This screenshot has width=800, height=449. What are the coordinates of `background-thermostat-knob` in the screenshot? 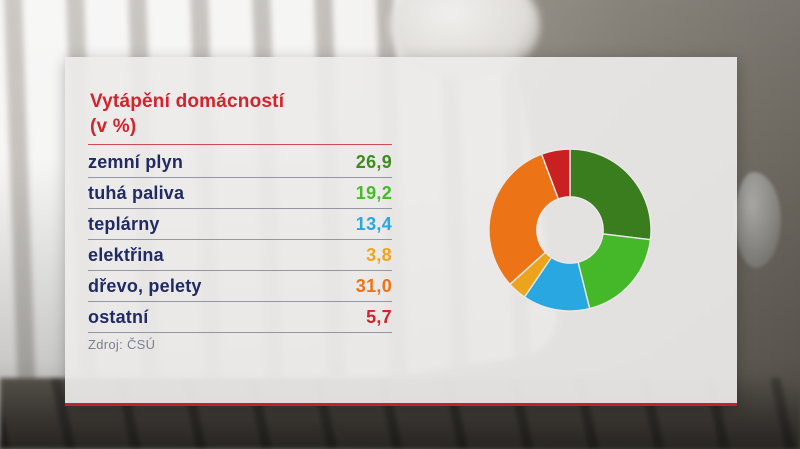 It's located at (758, 220).